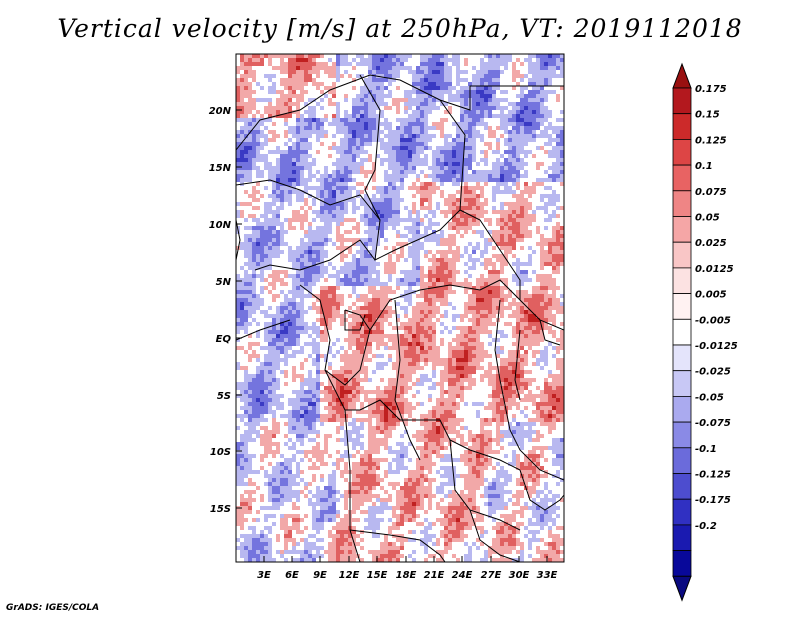 Image resolution: width=800 pixels, height=618 pixels. What do you see at coordinates (711, 89) in the screenshot?
I see `colorbar-label: 0.175` at bounding box center [711, 89].